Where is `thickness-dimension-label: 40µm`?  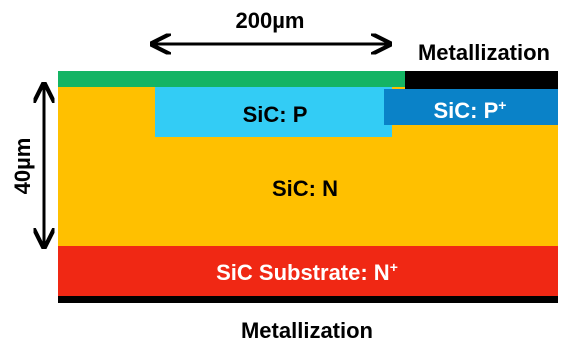
thickness-dimension-label: 40µm is located at coordinates (22, 166).